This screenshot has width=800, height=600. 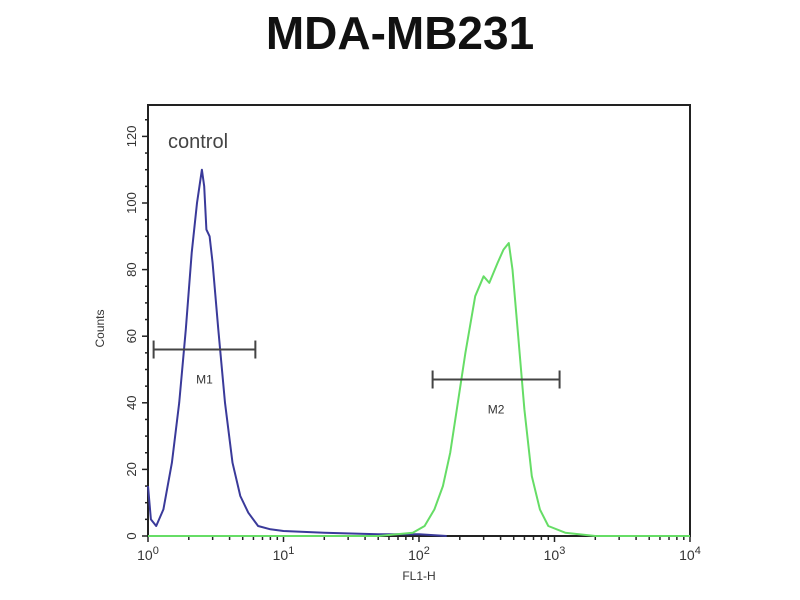 What do you see at coordinates (284, 554) in the screenshot?
I see `x-tick-label: 10¹` at bounding box center [284, 554].